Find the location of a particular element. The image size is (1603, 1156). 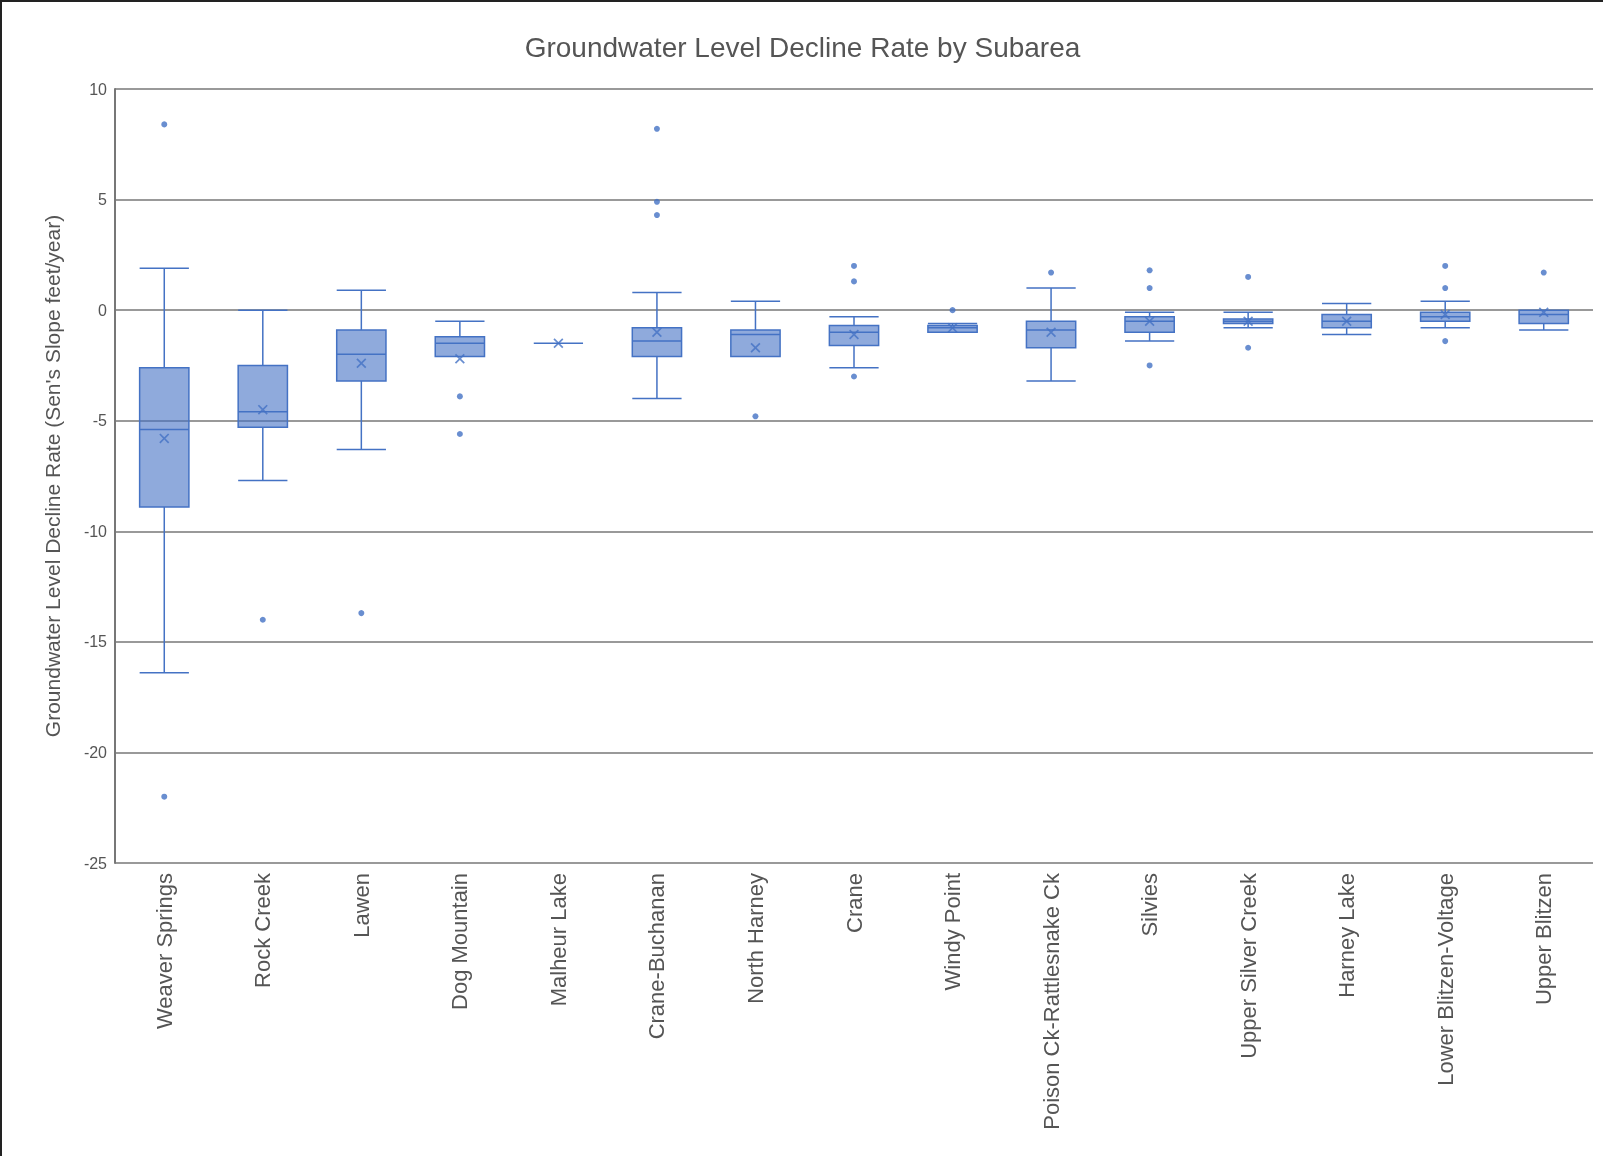

y-tick-label: -20 is located at coordinates (95, 752).